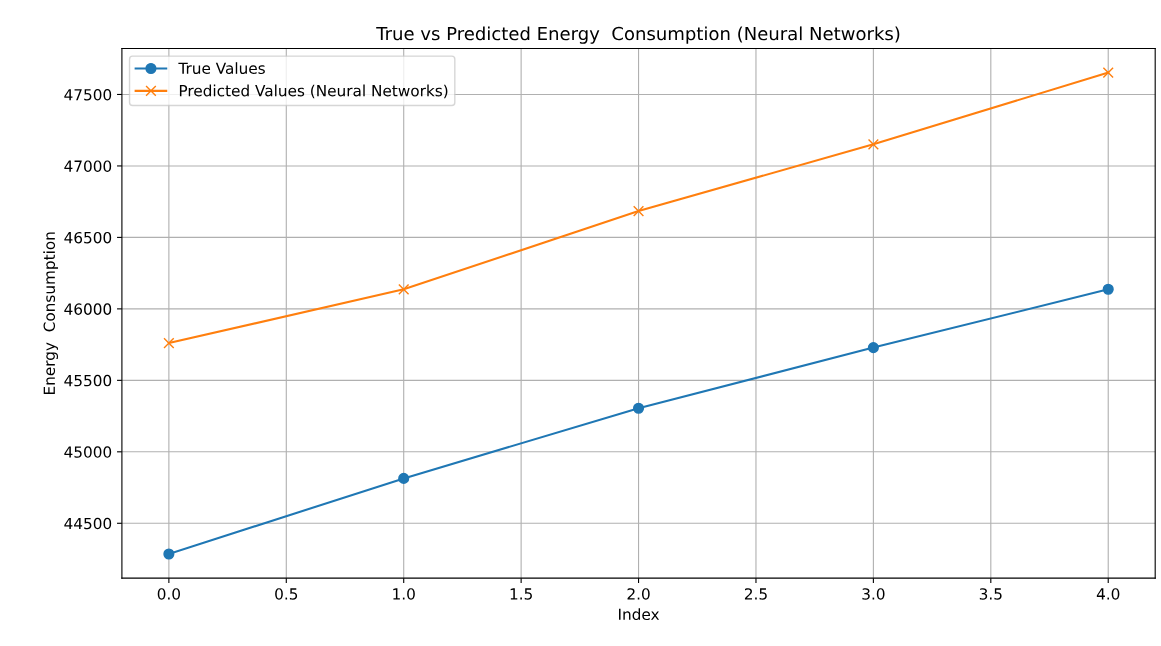 Image resolution: width=1161 pixels, height=646 pixels. What do you see at coordinates (404, 594) in the screenshot?
I see `x-tick-label: 1.0` at bounding box center [404, 594].